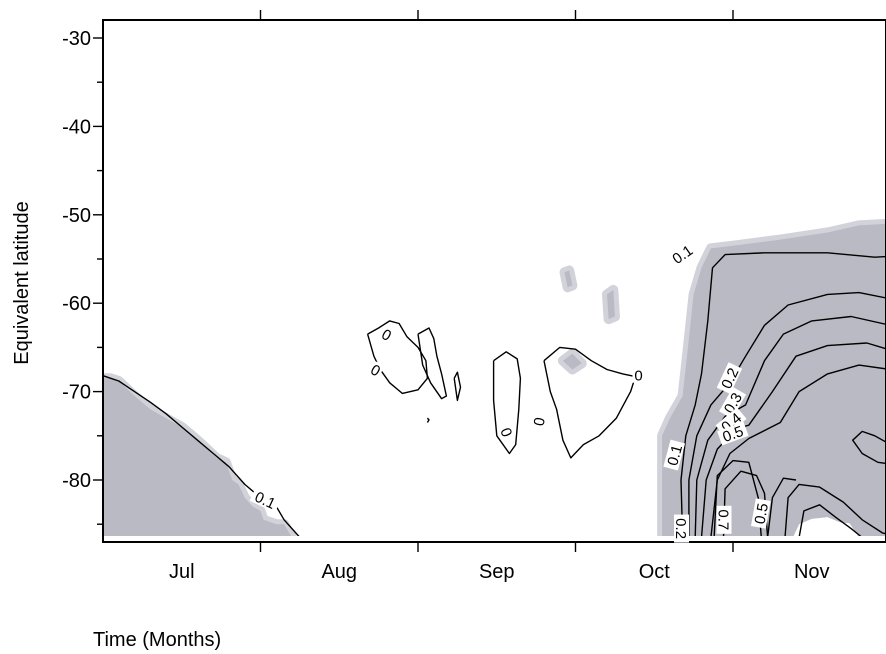  What do you see at coordinates (197, 458) in the screenshot?
I see `shade-july` at bounding box center [197, 458].